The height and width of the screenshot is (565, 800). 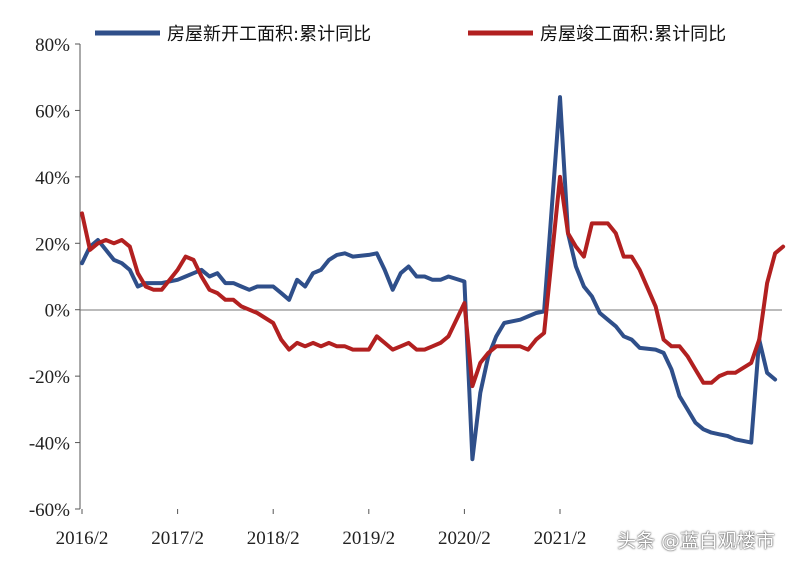 What do you see at coordinates (82, 538) in the screenshot?
I see `x-tick-label: 2016/2` at bounding box center [82, 538].